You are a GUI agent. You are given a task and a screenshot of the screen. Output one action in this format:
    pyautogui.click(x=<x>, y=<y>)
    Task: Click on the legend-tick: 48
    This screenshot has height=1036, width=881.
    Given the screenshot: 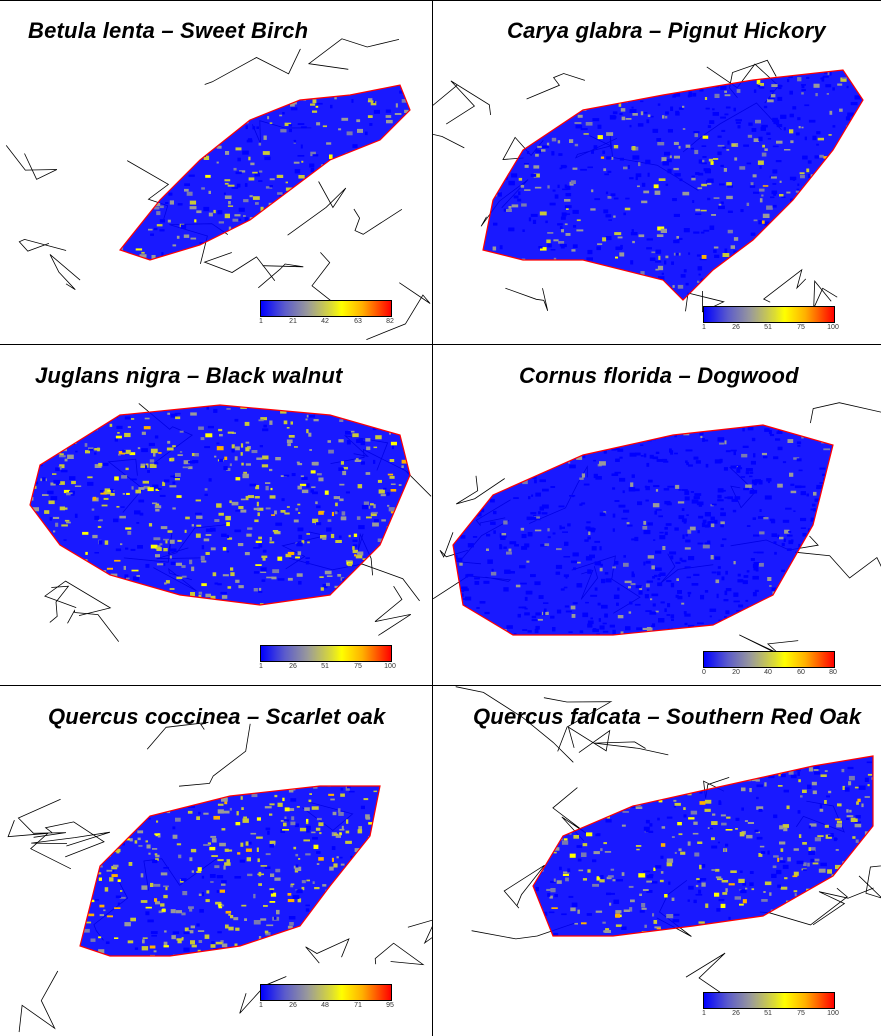 What is the action you would take?
    pyautogui.click(x=325, y=1005)
    